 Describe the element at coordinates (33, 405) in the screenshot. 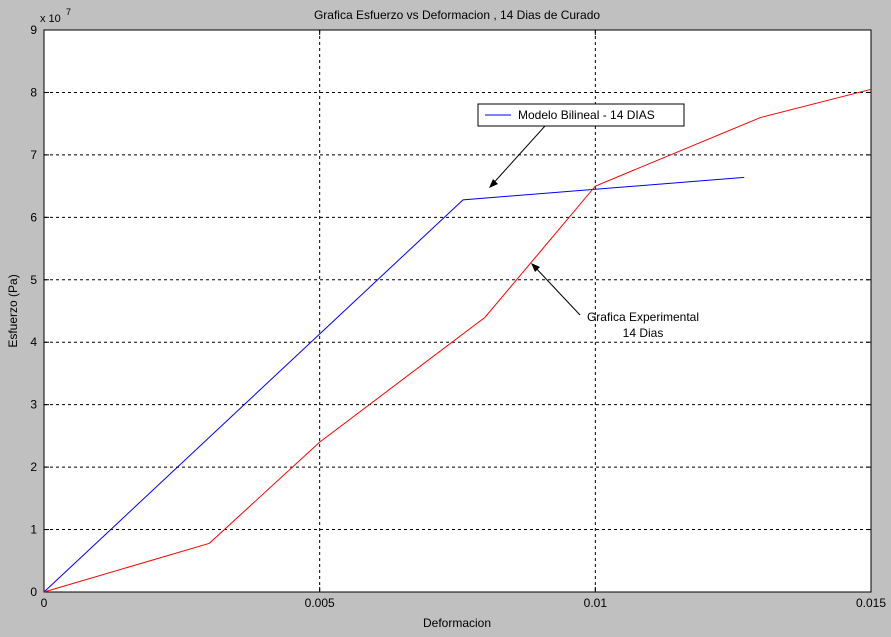

I see `y-tick-label: 3` at that location.